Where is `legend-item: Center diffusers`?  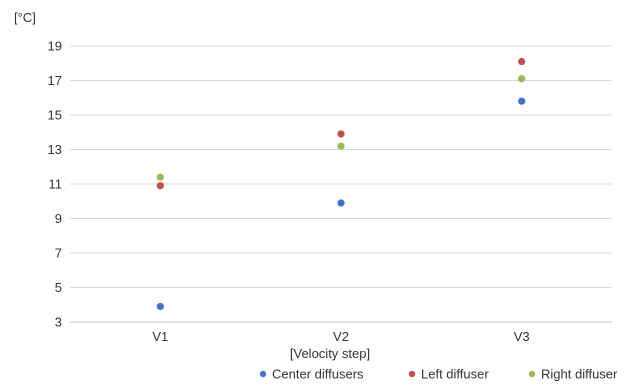
legend-item: Center diffusers is located at coordinates (311, 374).